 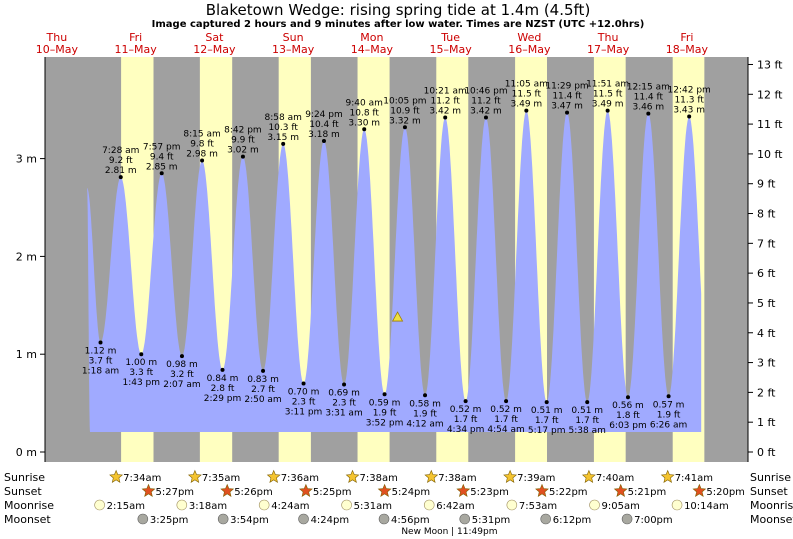 I want to click on low-tide-label: 5:17 pm, so click(x=547, y=431).